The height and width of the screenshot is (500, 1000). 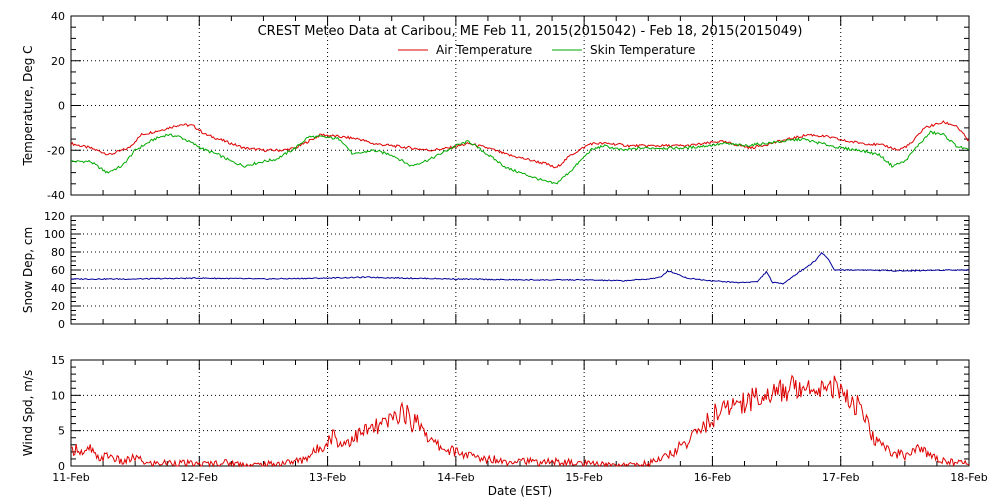 I want to click on x-tick-label: 18-Feb, so click(x=968, y=477).